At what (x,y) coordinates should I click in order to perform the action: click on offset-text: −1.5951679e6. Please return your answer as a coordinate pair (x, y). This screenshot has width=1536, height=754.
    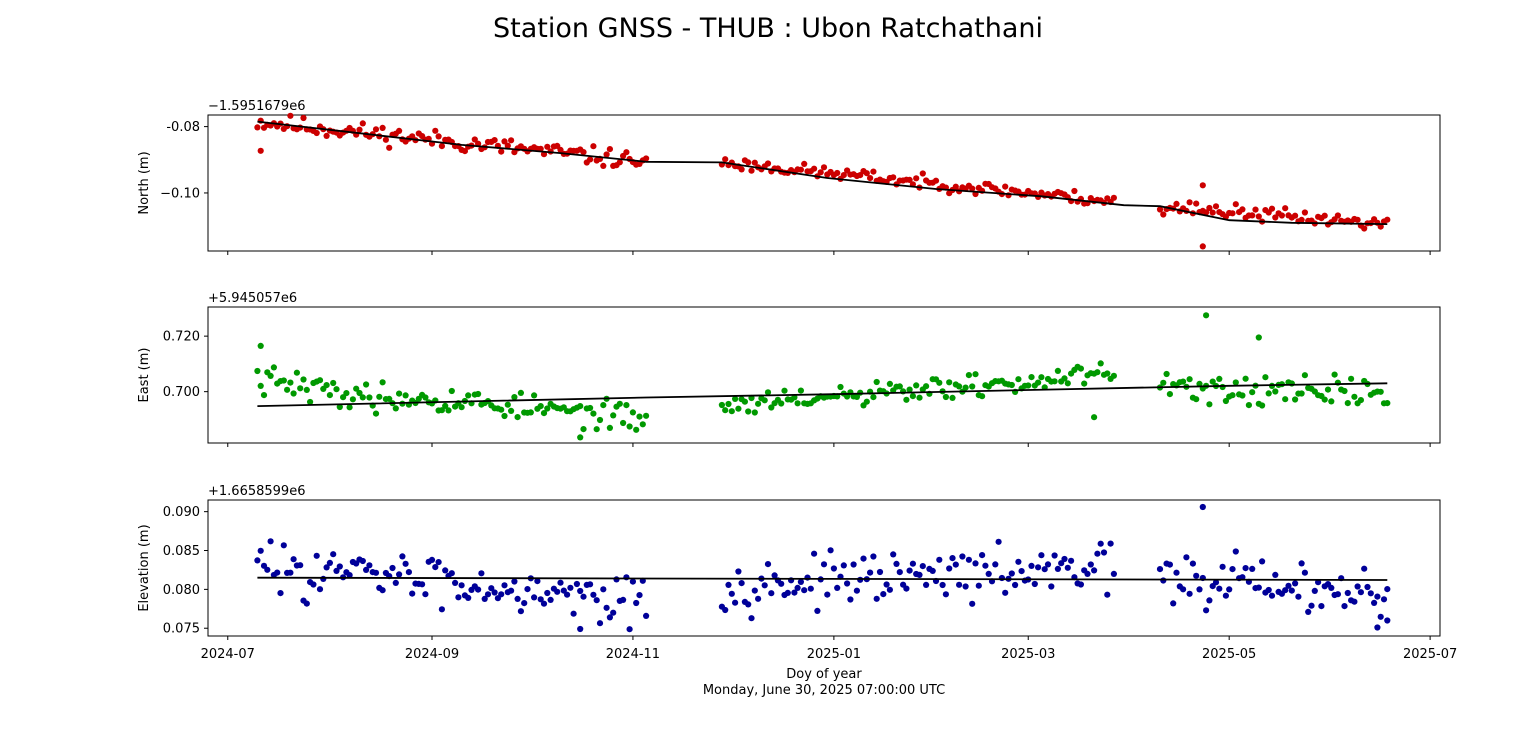
    Looking at the image, I should click on (256, 106).